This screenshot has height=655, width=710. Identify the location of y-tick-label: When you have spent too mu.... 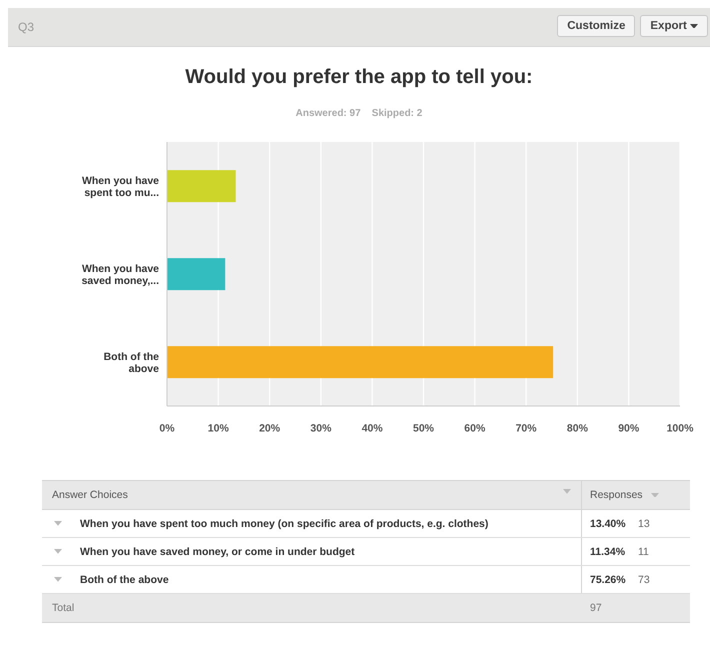
(121, 187).